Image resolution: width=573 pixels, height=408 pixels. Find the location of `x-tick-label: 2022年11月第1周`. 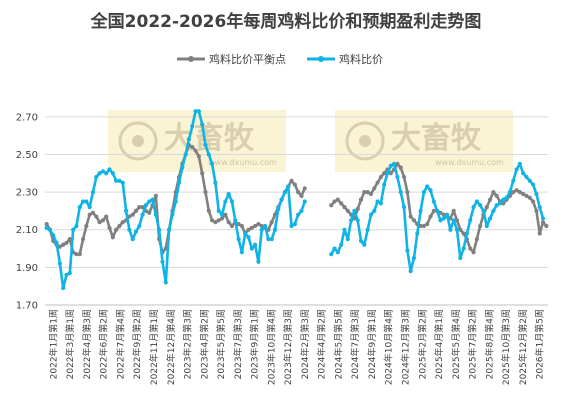

x-tick-label: 2022年11月第1周 is located at coordinates (154, 347).